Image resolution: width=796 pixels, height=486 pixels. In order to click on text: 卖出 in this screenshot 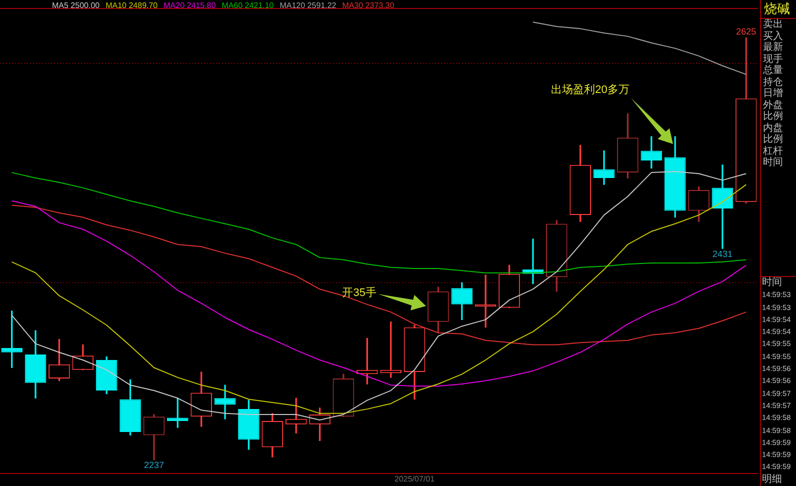, I will do `click(773, 24)`.